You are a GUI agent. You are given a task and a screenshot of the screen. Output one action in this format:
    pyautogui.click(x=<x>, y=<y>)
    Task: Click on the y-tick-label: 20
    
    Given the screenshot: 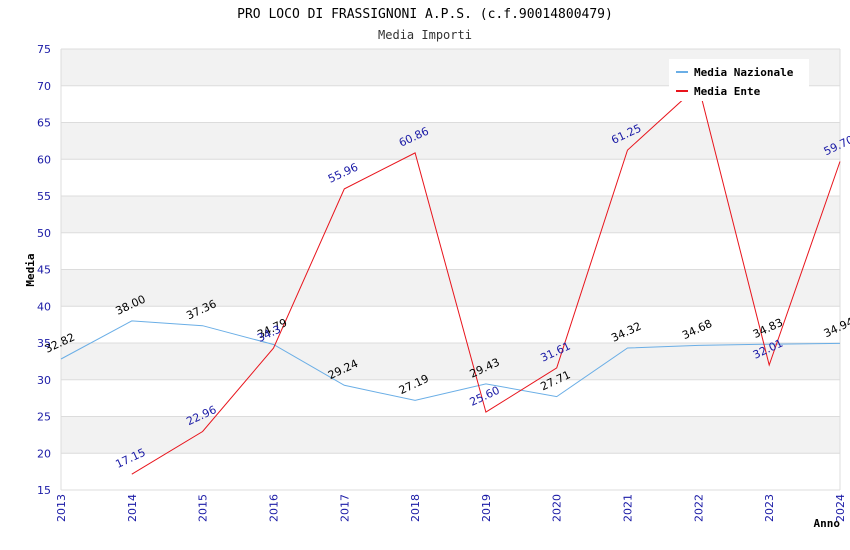 What is the action you would take?
    pyautogui.click(x=44, y=453)
    